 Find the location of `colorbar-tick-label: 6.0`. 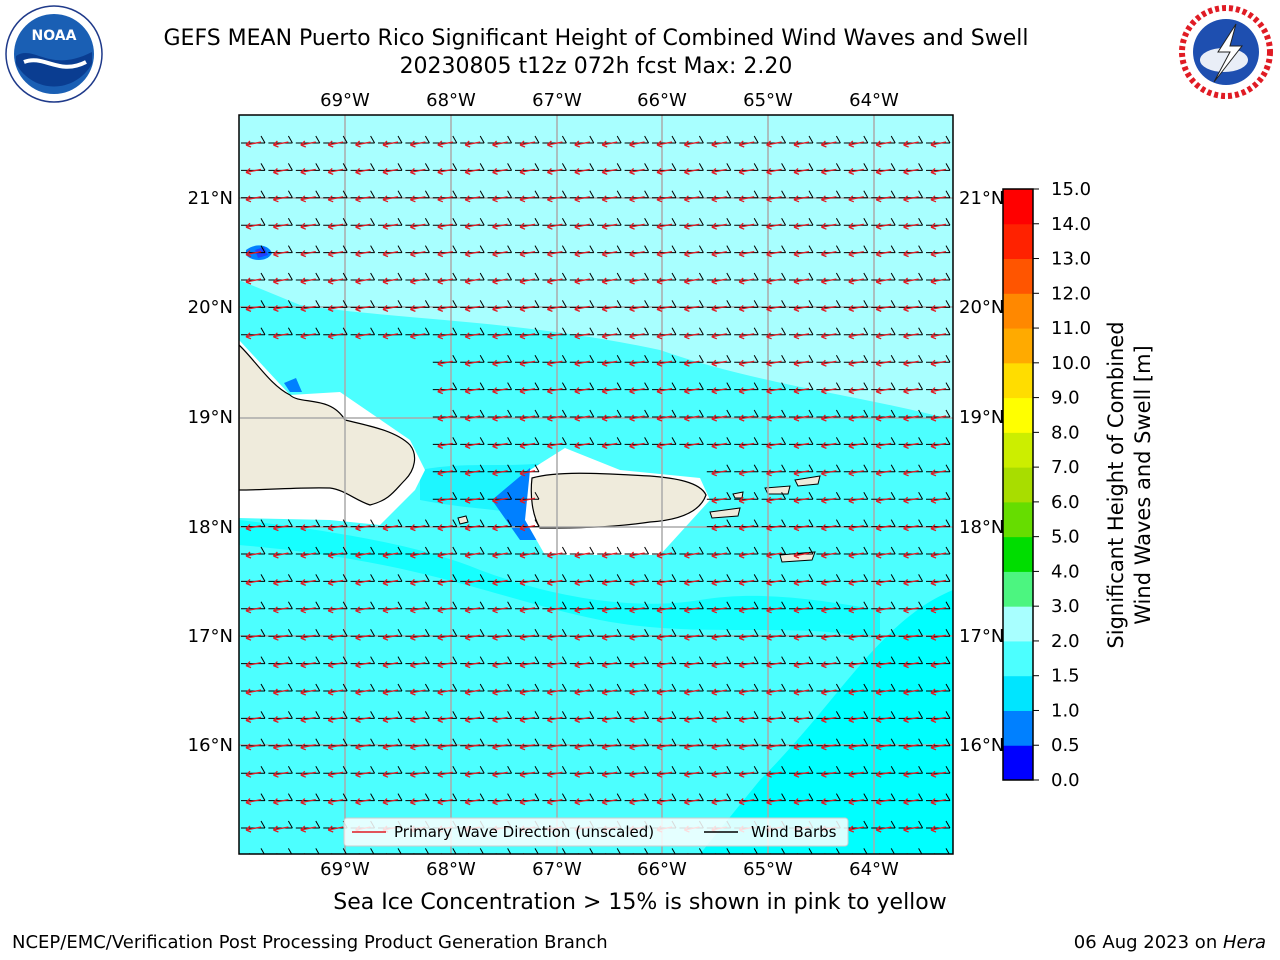

colorbar-tick-label: 6.0 is located at coordinates (1065, 502).